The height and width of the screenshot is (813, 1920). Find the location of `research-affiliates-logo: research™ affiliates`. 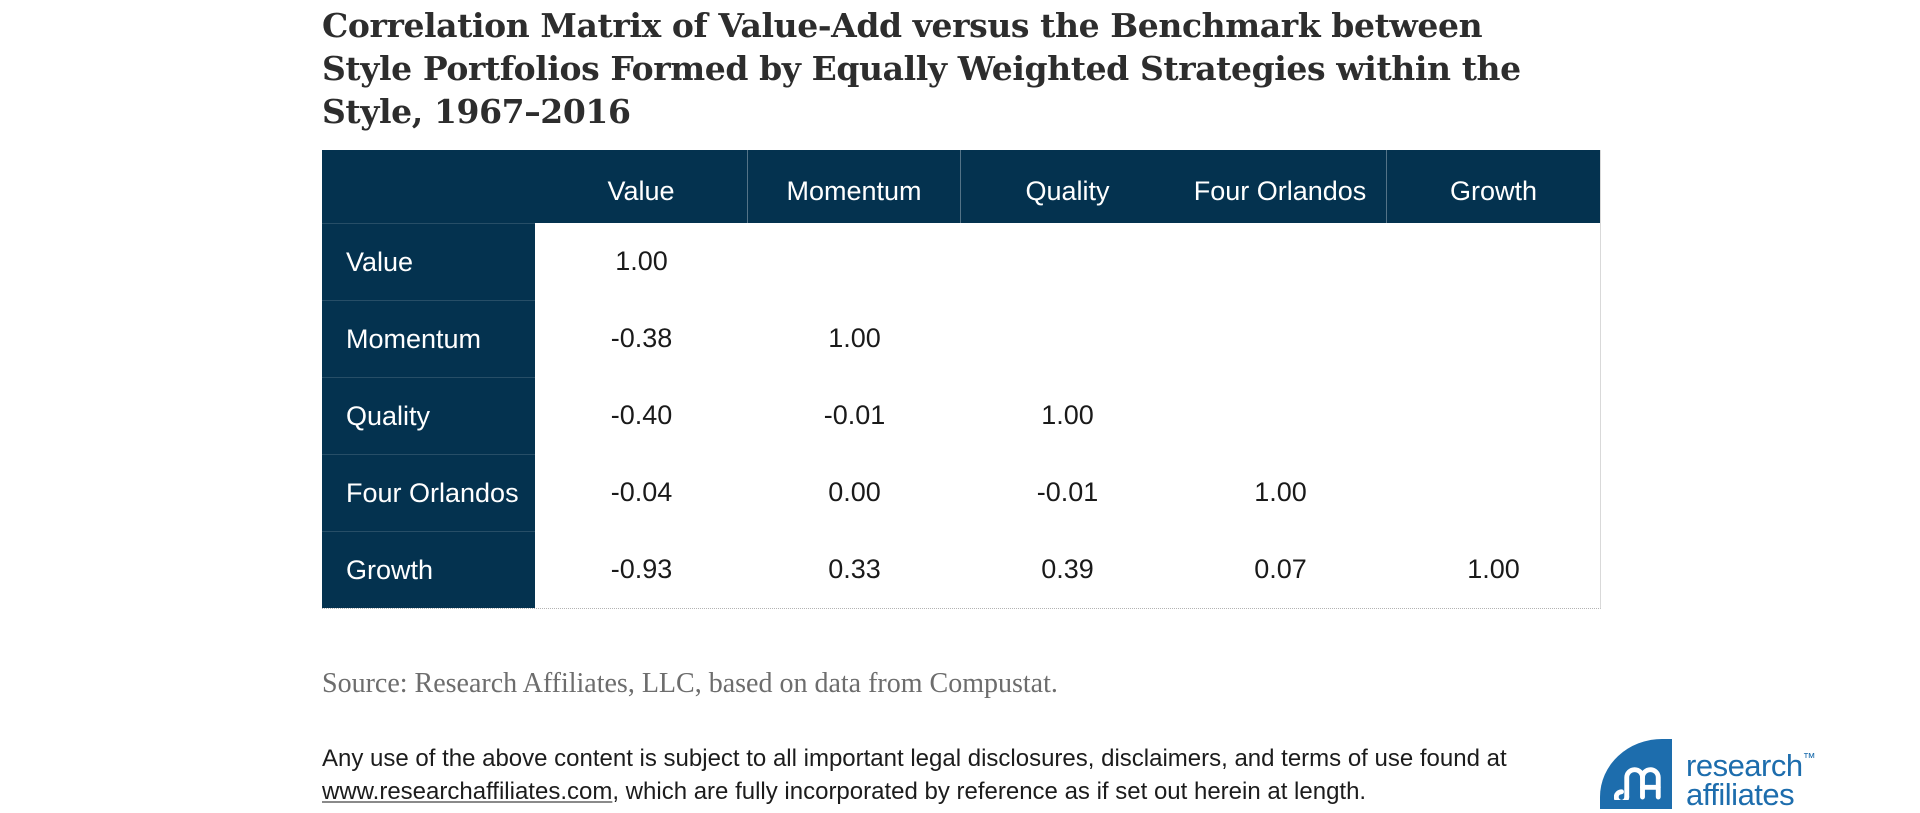

research-affiliates-logo: research™ affiliates is located at coordinates (1708, 775).